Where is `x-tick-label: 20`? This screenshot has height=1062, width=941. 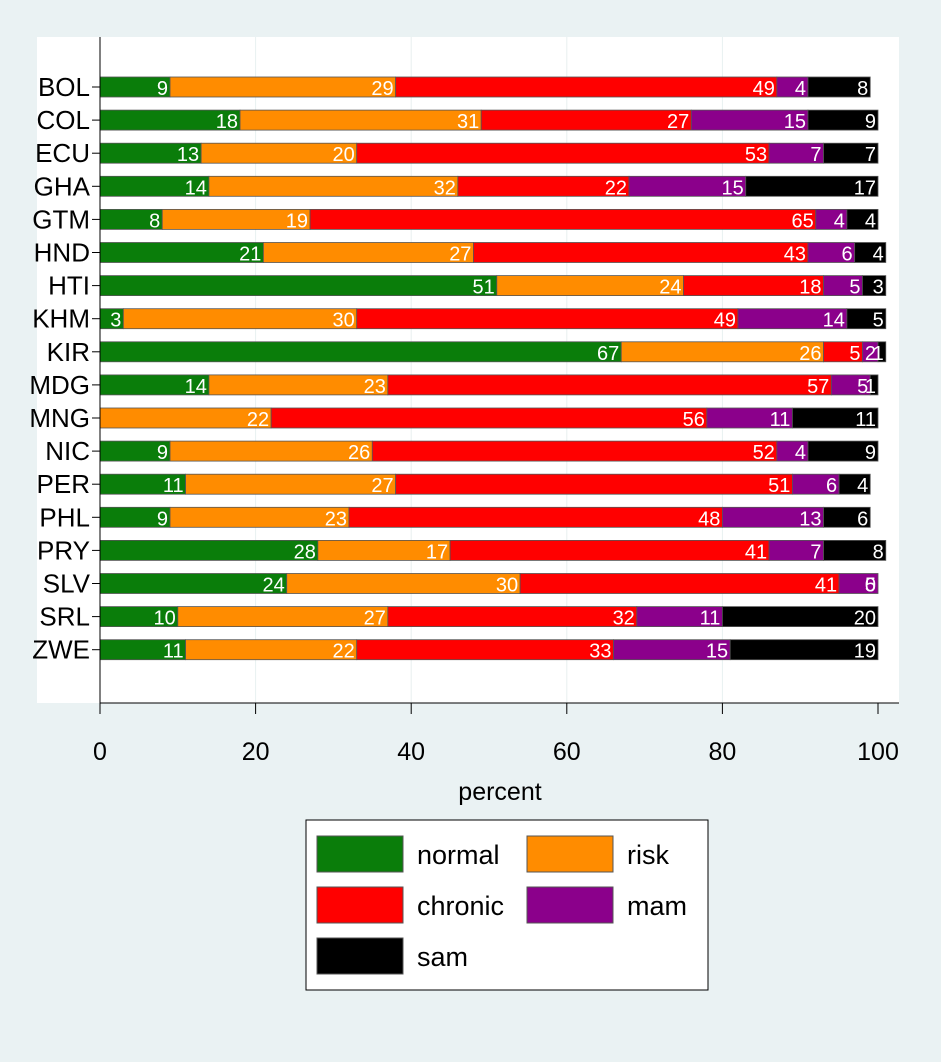 x-tick-label: 20 is located at coordinates (256, 752).